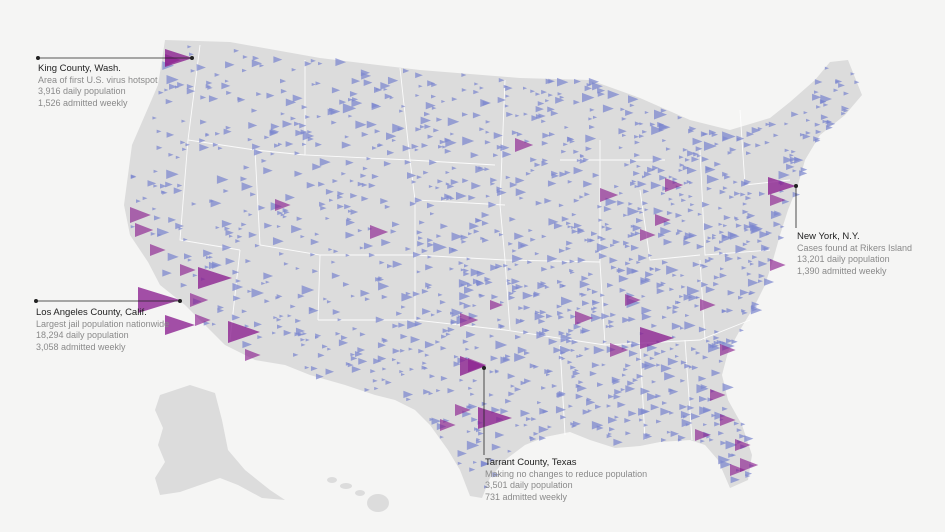 The height and width of the screenshot is (532, 945). Describe the element at coordinates (81, 346) in the screenshot. I see `annotation-line: 3,058 admitted weekly` at that location.